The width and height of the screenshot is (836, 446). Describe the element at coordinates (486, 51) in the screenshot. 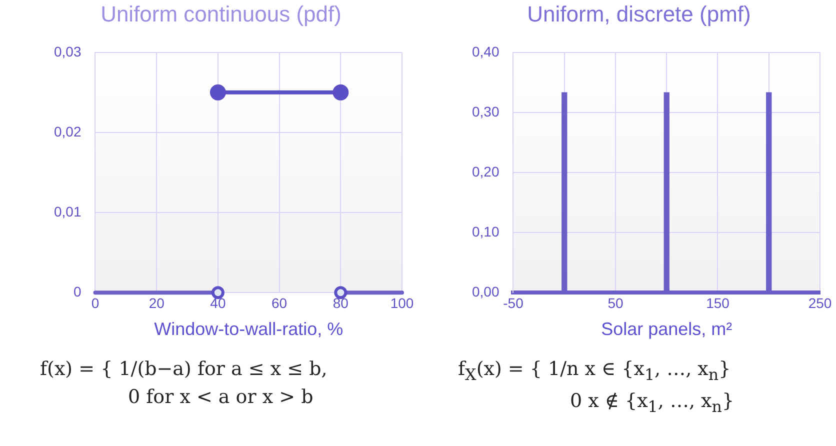

I see `y-tick-label: 0,40` at that location.